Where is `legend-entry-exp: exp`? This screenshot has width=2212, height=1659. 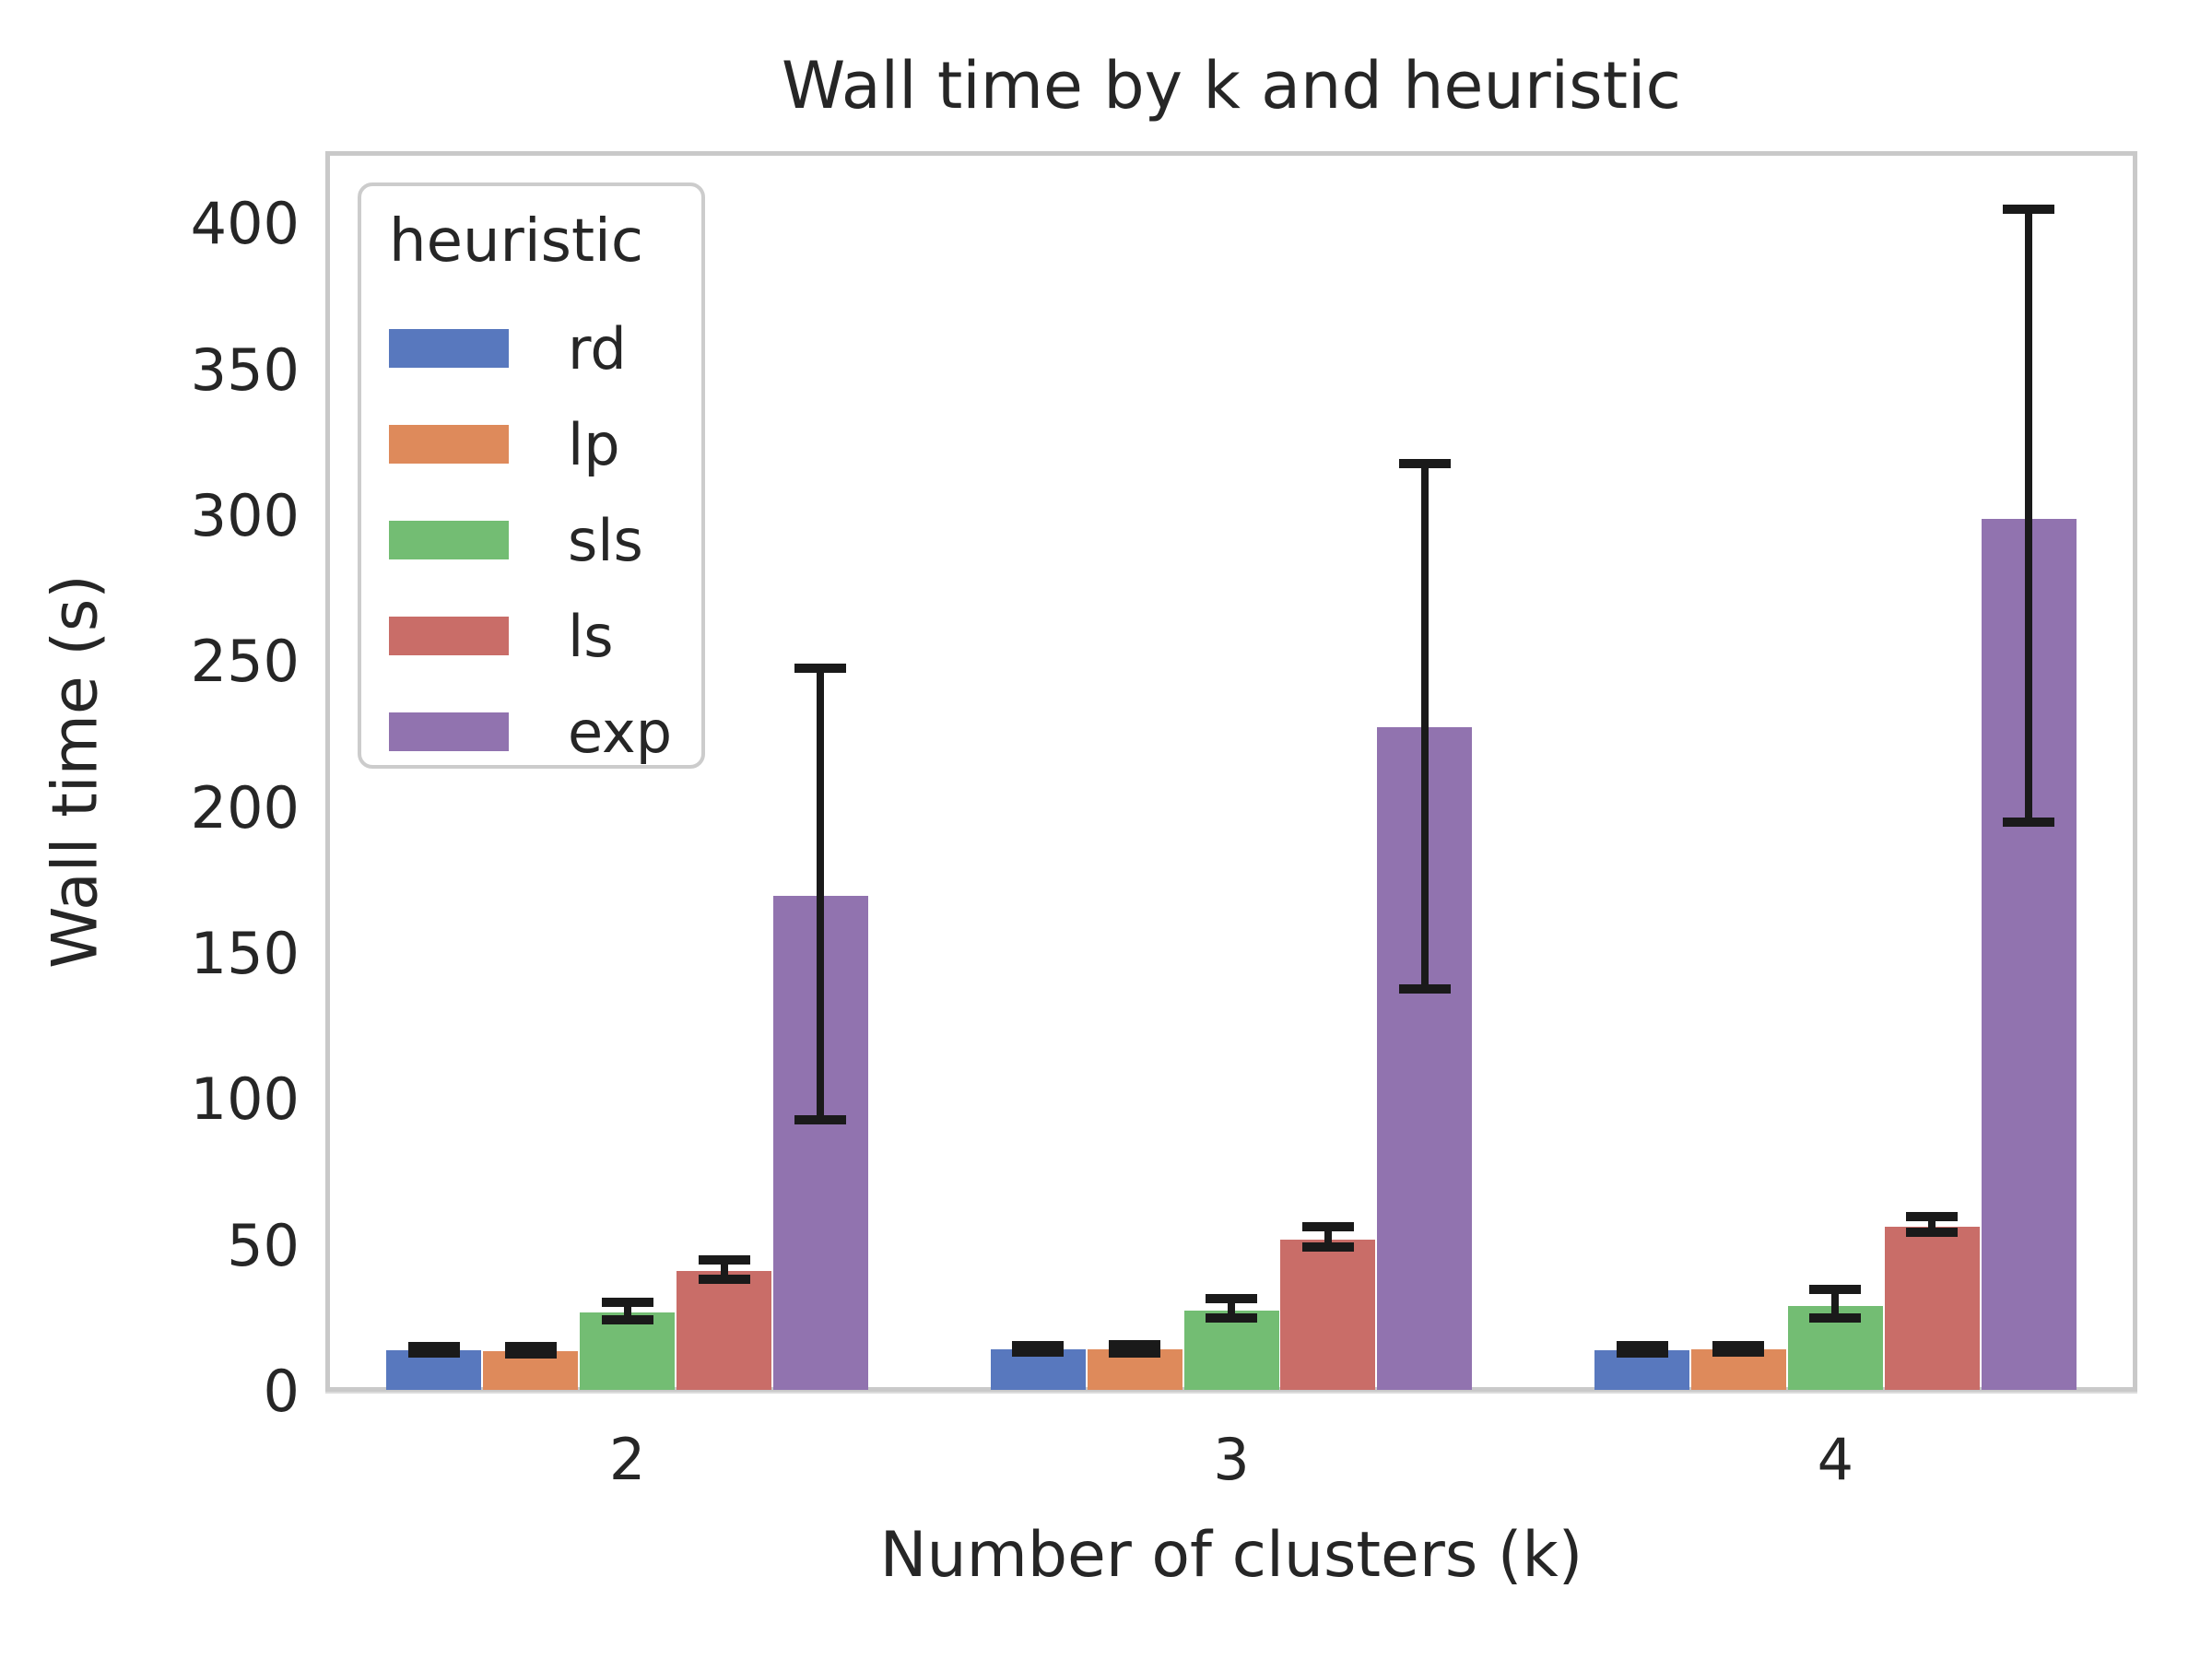
legend-entry-exp: exp is located at coordinates (531, 732).